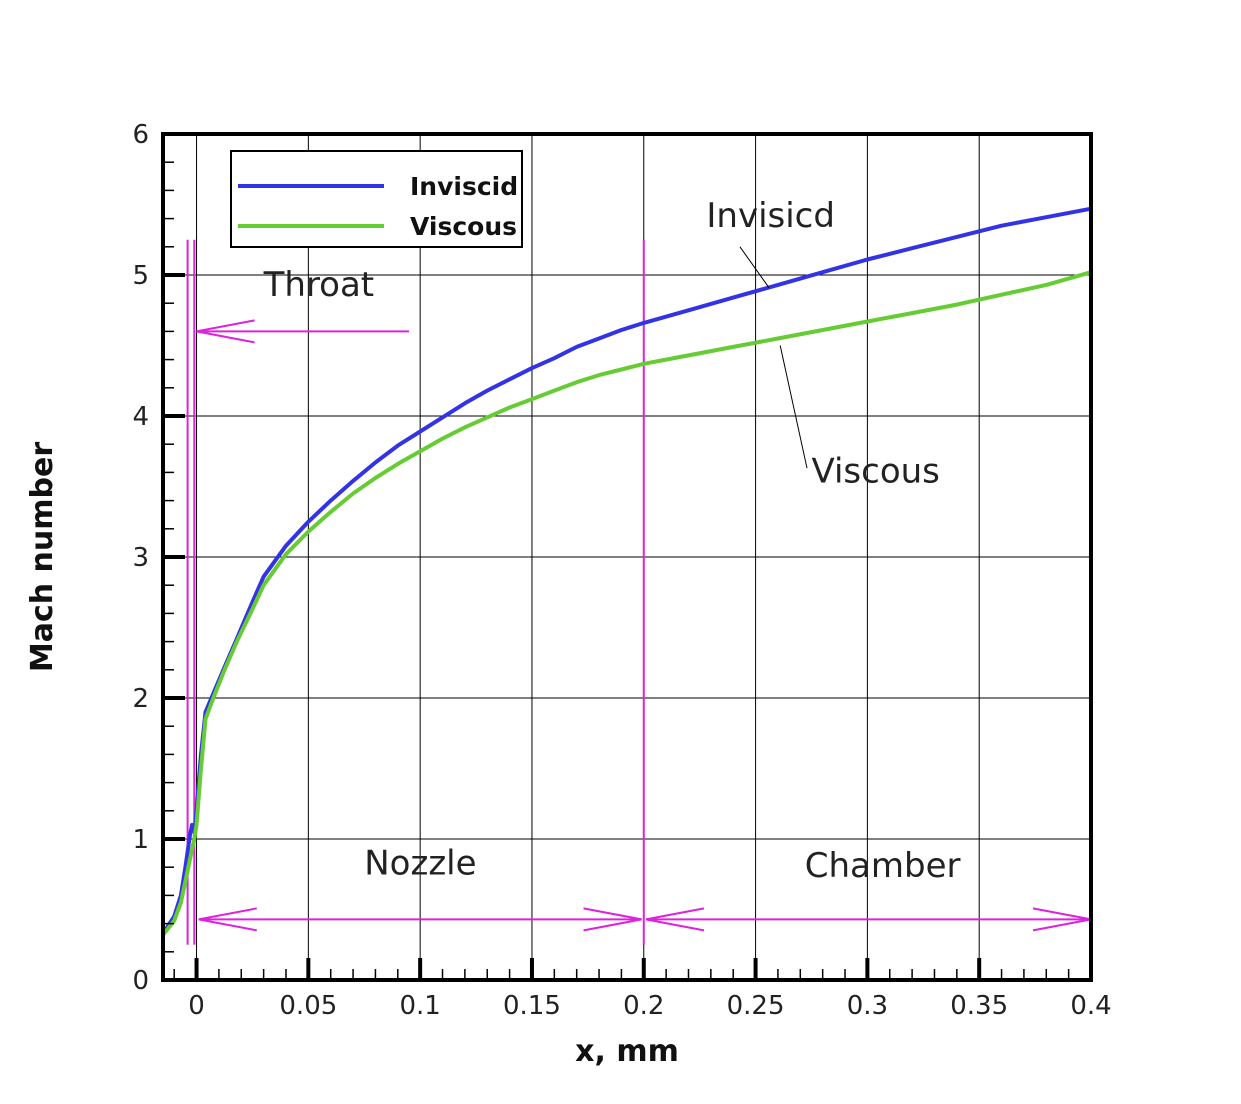  I want to click on x-tick-label-7: 0.35, so click(979, 1006).